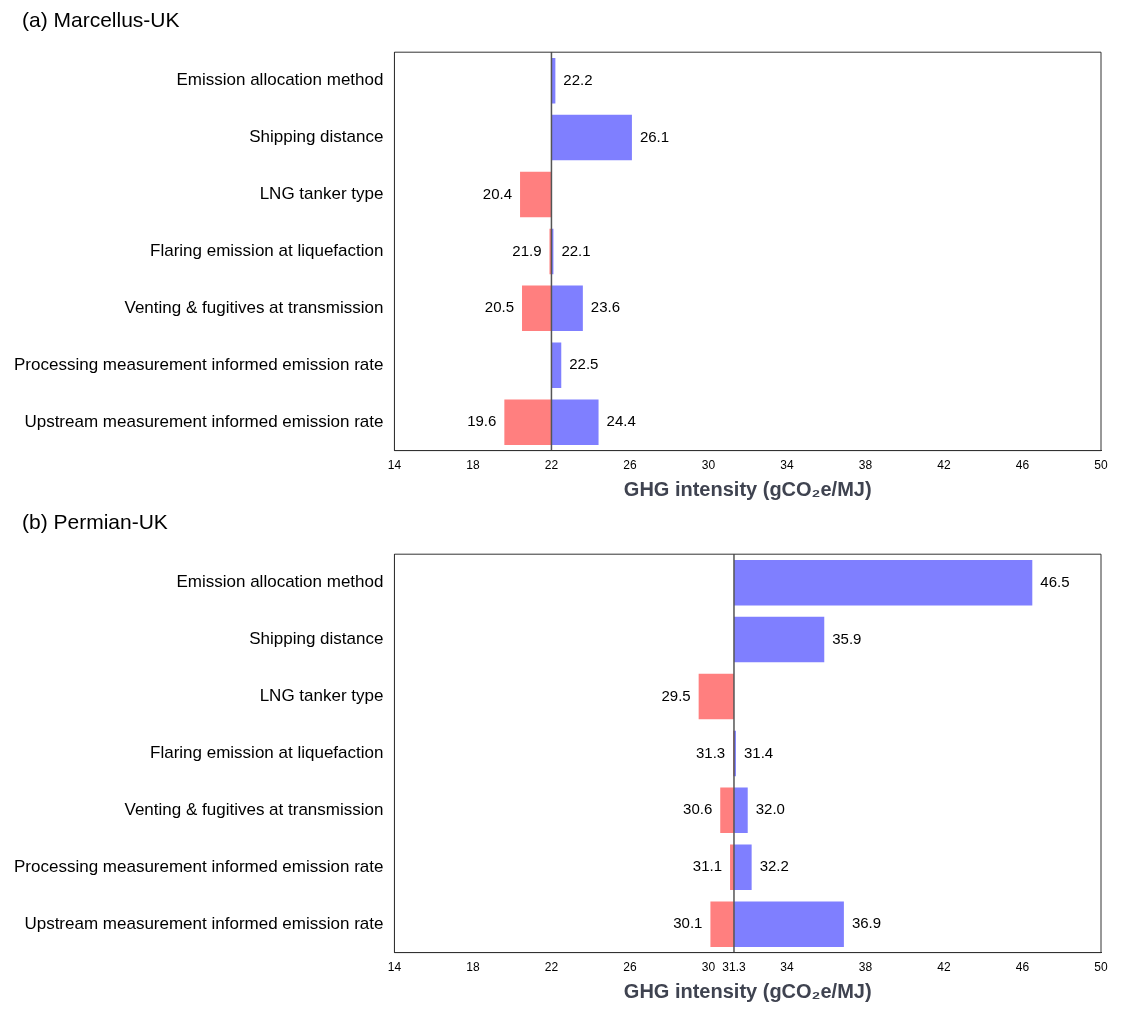 This screenshot has width=1125, height=1030. Describe the element at coordinates (688, 923) in the screenshot. I see `data-label: 30.1` at that location.